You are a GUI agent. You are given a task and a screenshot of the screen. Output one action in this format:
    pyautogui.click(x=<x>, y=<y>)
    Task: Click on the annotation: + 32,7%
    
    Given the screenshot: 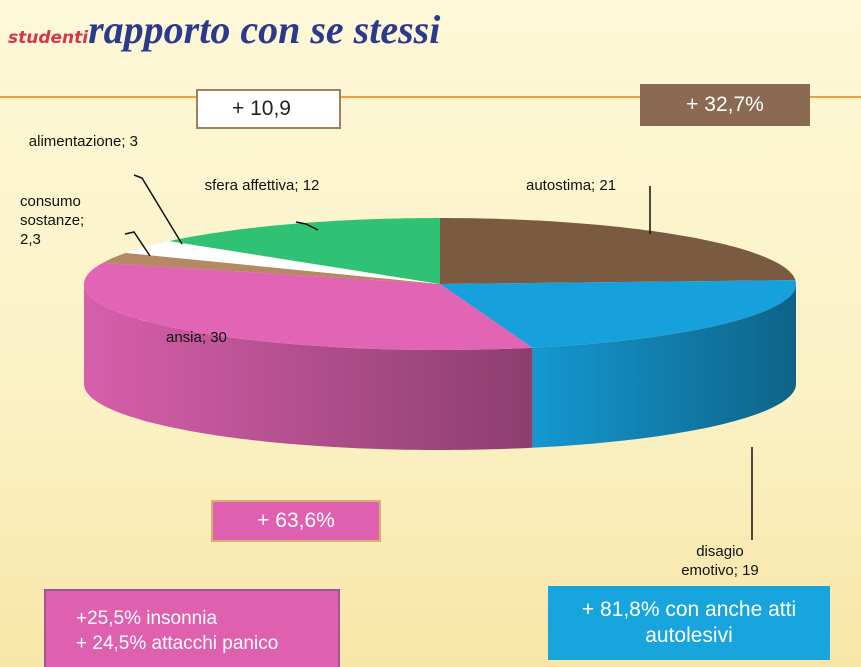 What is the action you would take?
    pyautogui.click(x=725, y=104)
    